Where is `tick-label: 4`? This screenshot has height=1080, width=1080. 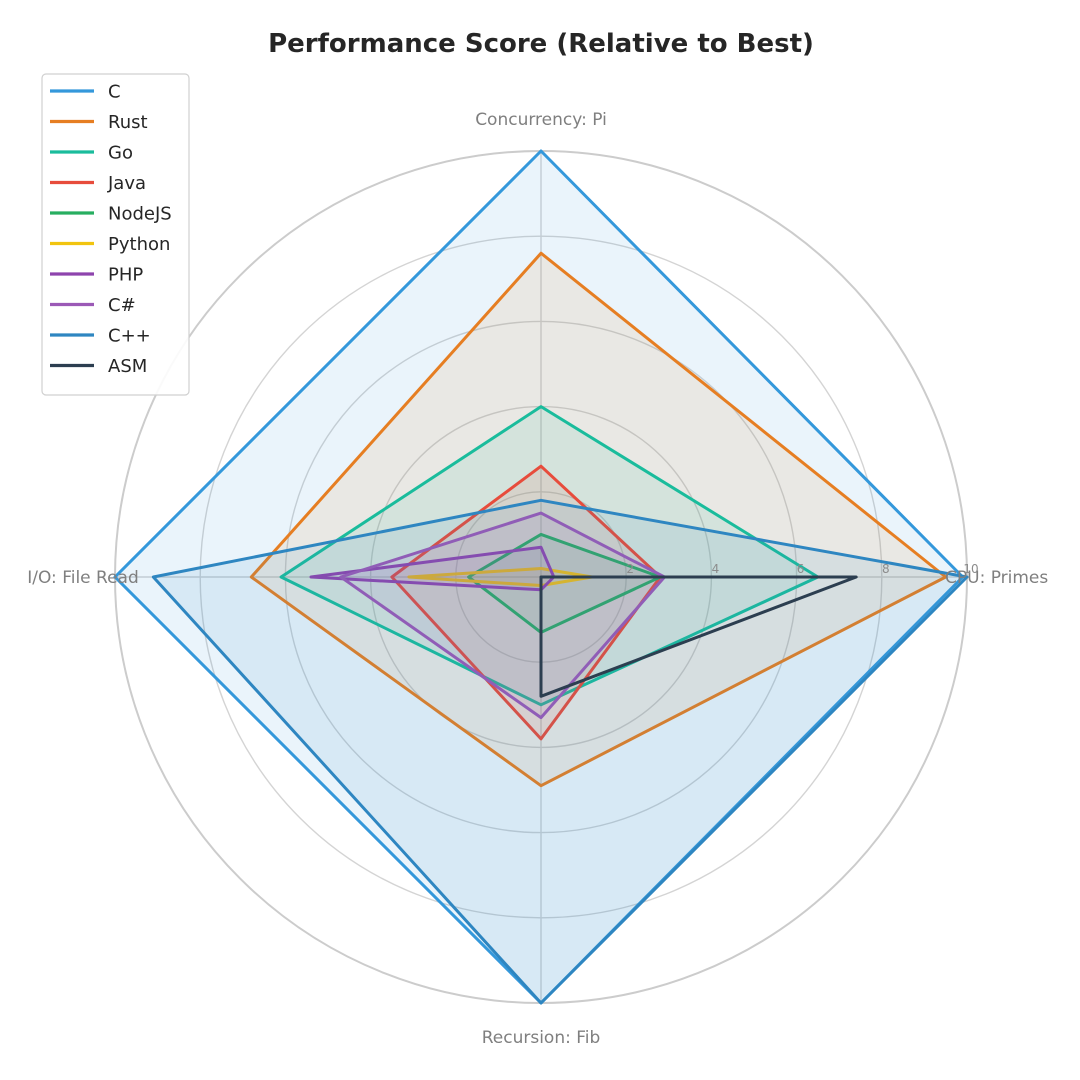 tick-label: 4 is located at coordinates (716, 569).